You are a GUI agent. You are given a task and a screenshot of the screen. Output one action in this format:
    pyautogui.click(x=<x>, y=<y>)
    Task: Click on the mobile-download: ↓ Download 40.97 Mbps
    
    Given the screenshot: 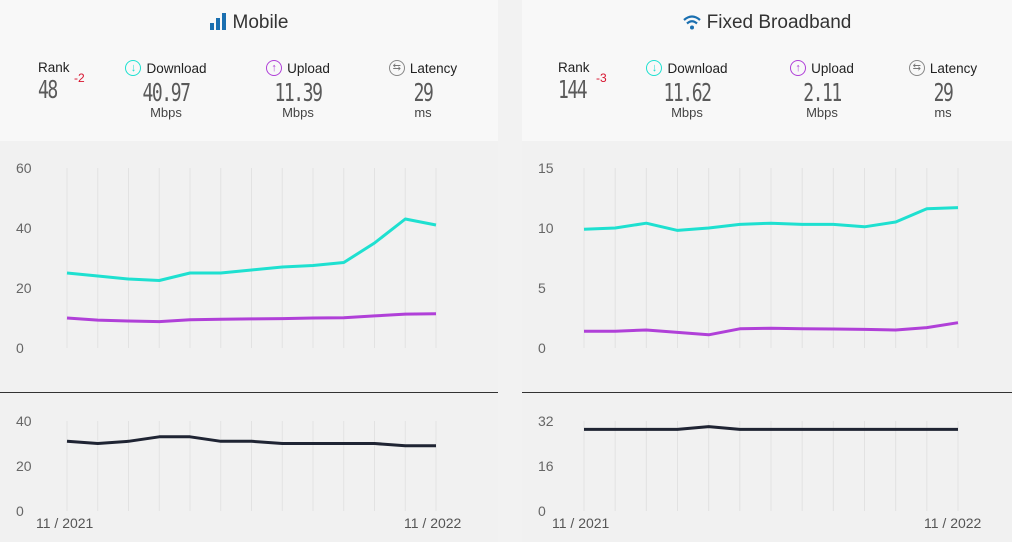 What is the action you would take?
    pyautogui.click(x=166, y=90)
    